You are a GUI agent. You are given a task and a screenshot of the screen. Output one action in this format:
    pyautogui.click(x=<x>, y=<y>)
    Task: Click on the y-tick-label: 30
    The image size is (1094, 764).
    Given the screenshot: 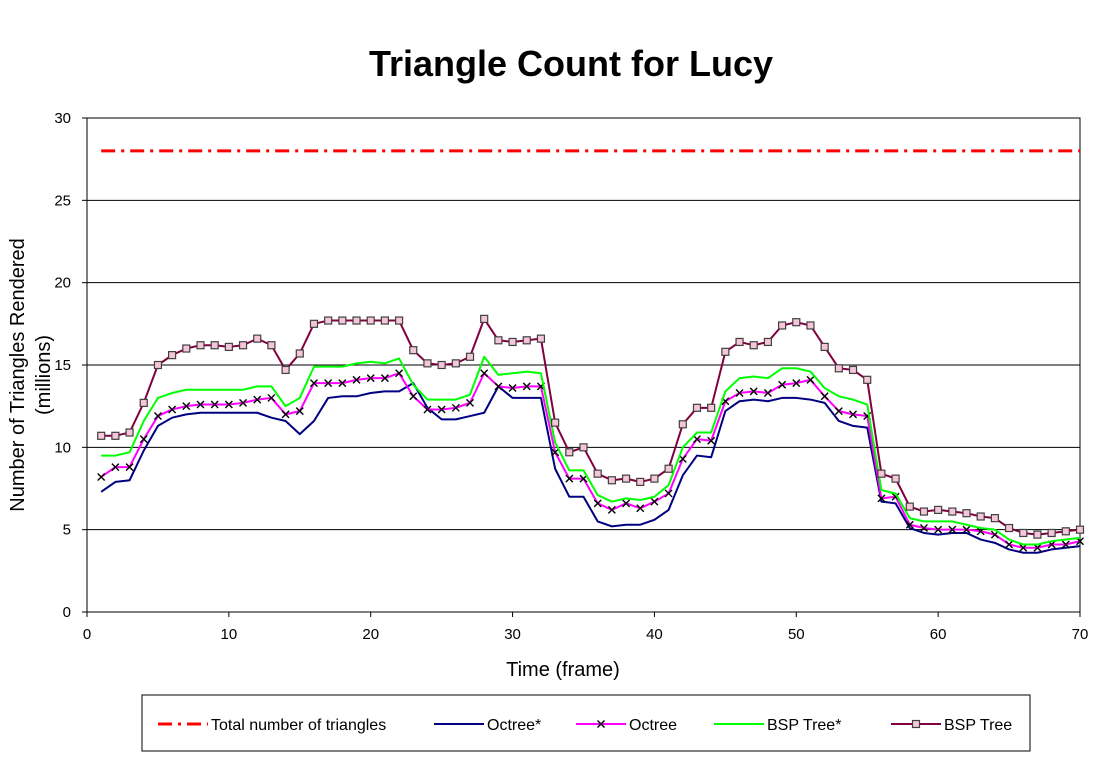 What is the action you would take?
    pyautogui.click(x=62, y=118)
    